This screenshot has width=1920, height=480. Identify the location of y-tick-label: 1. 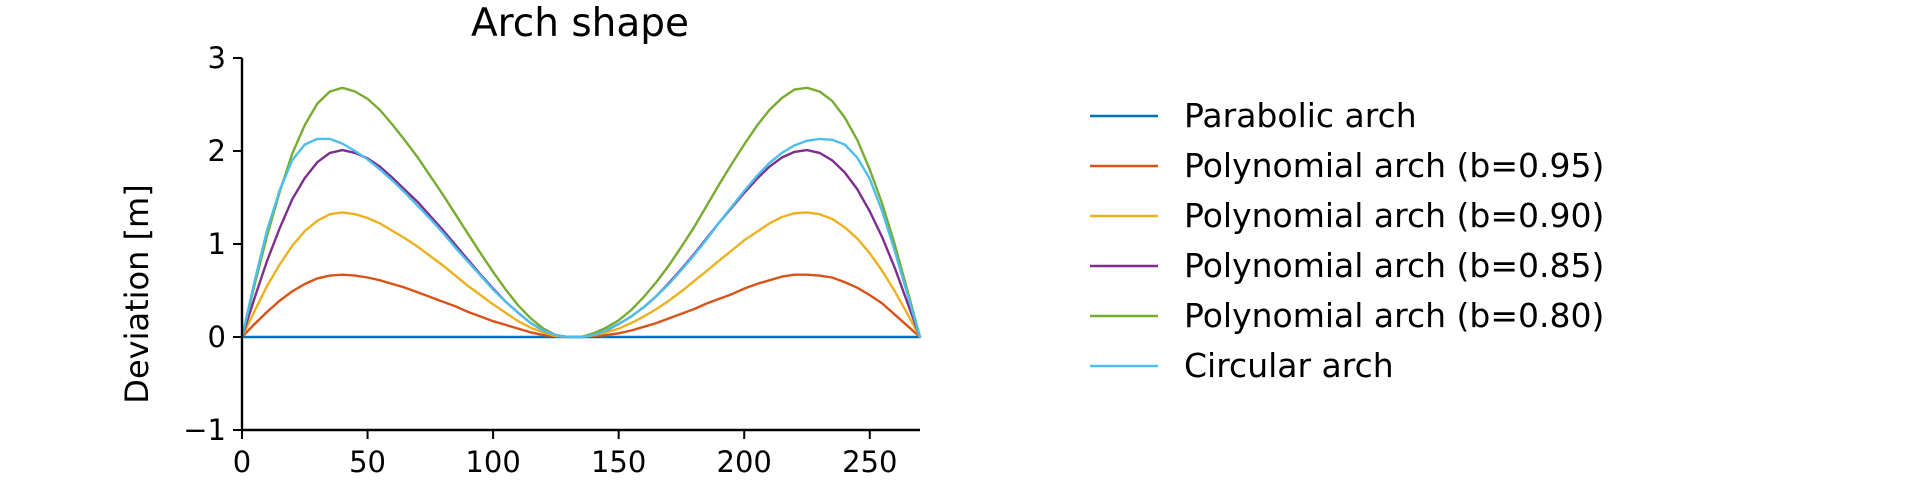
(217, 244).